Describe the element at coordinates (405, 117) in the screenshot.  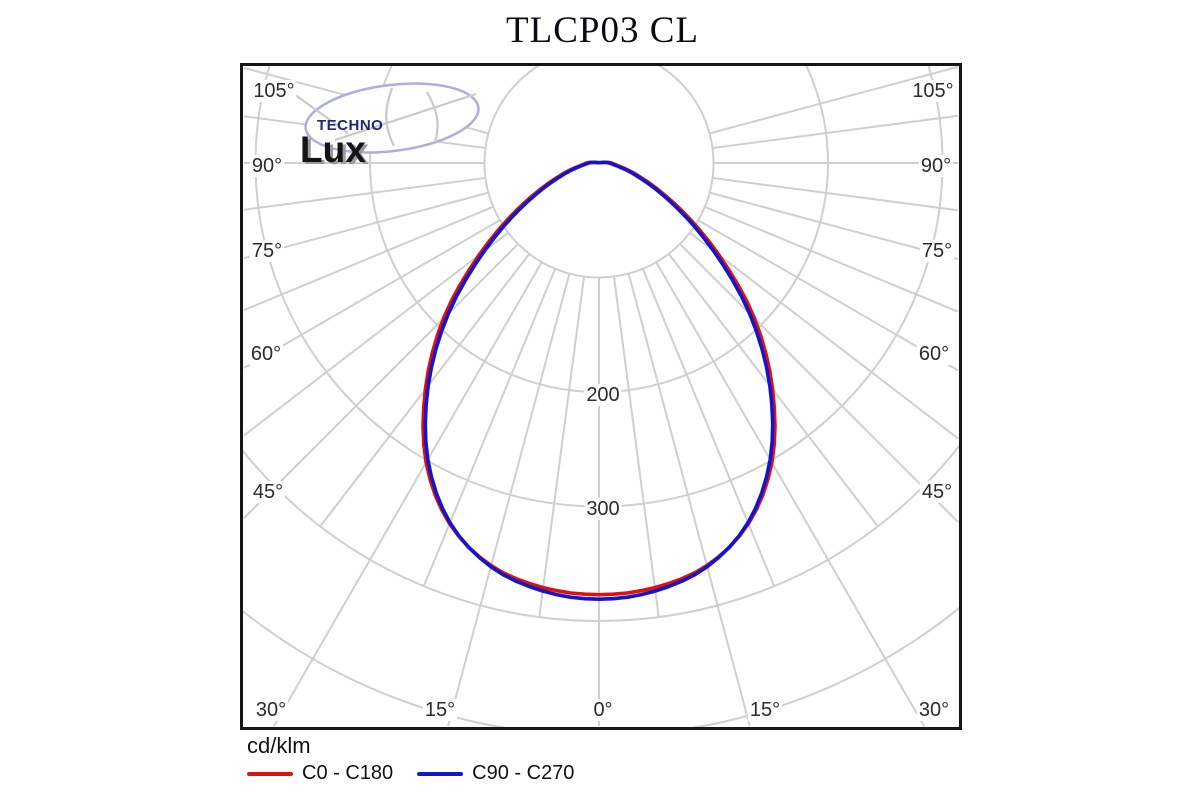
I see `logo-sketch-arm2` at that location.